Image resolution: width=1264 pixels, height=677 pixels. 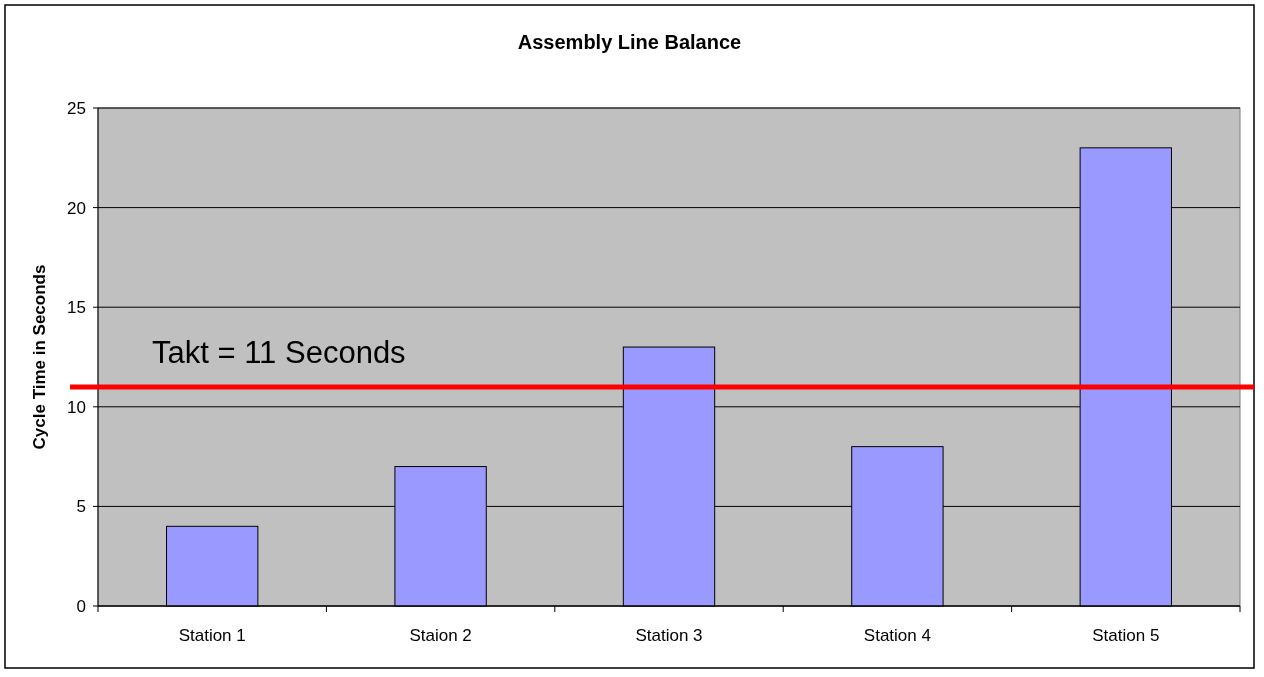 I want to click on y-tick-label: 20, so click(x=76, y=208).